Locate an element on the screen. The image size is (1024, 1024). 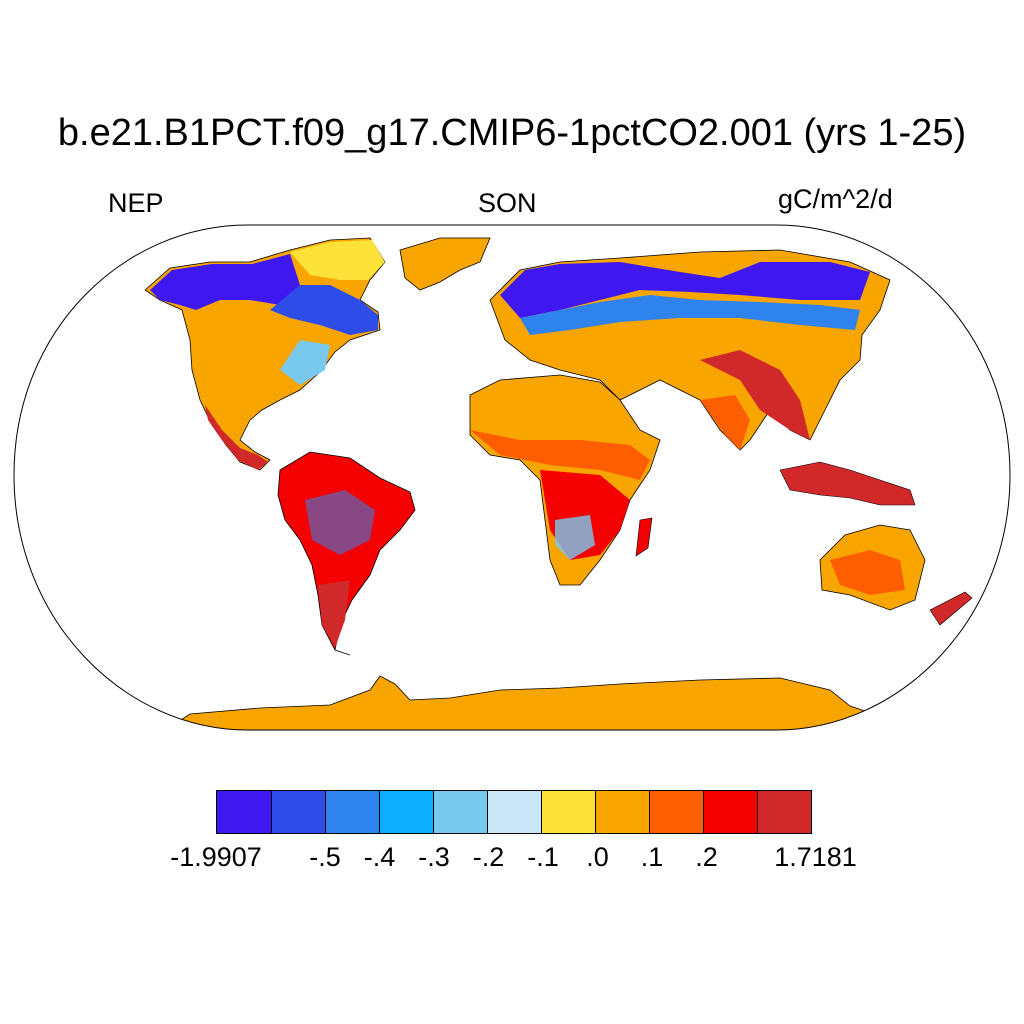
north-america-boreal is located at coordinates (225, 282).